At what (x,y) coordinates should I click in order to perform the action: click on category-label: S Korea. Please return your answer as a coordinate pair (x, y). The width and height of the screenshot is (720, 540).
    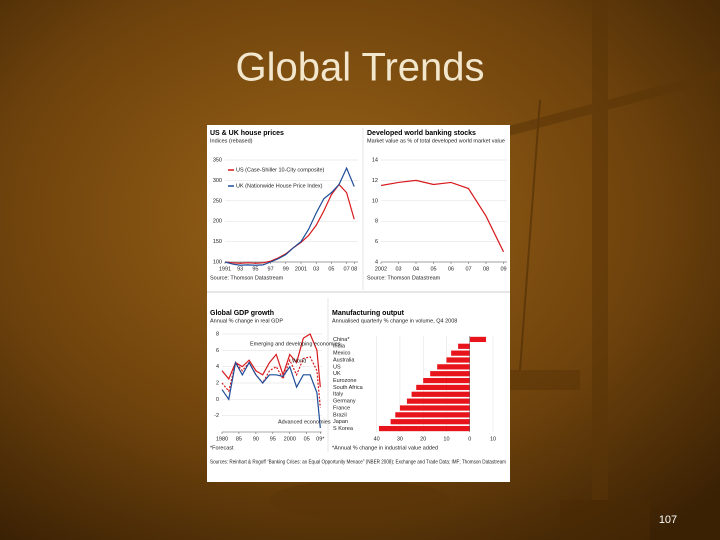
    Looking at the image, I should click on (343, 429).